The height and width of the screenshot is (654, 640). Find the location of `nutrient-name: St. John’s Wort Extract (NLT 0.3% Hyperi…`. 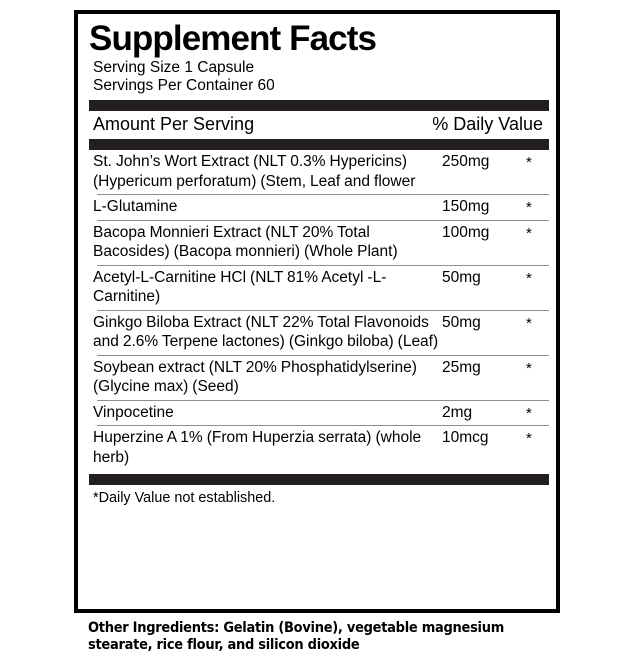

nutrient-name: St. John’s Wort Extract (NLT 0.3% Hyperi… is located at coordinates (254, 171).